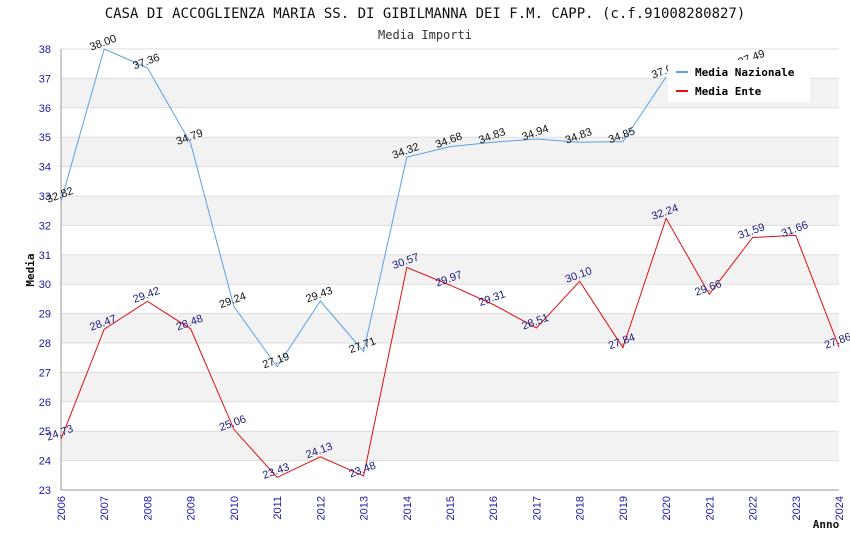 Image resolution: width=850 pixels, height=550 pixels. I want to click on y-tick-label: 23, so click(45, 491).